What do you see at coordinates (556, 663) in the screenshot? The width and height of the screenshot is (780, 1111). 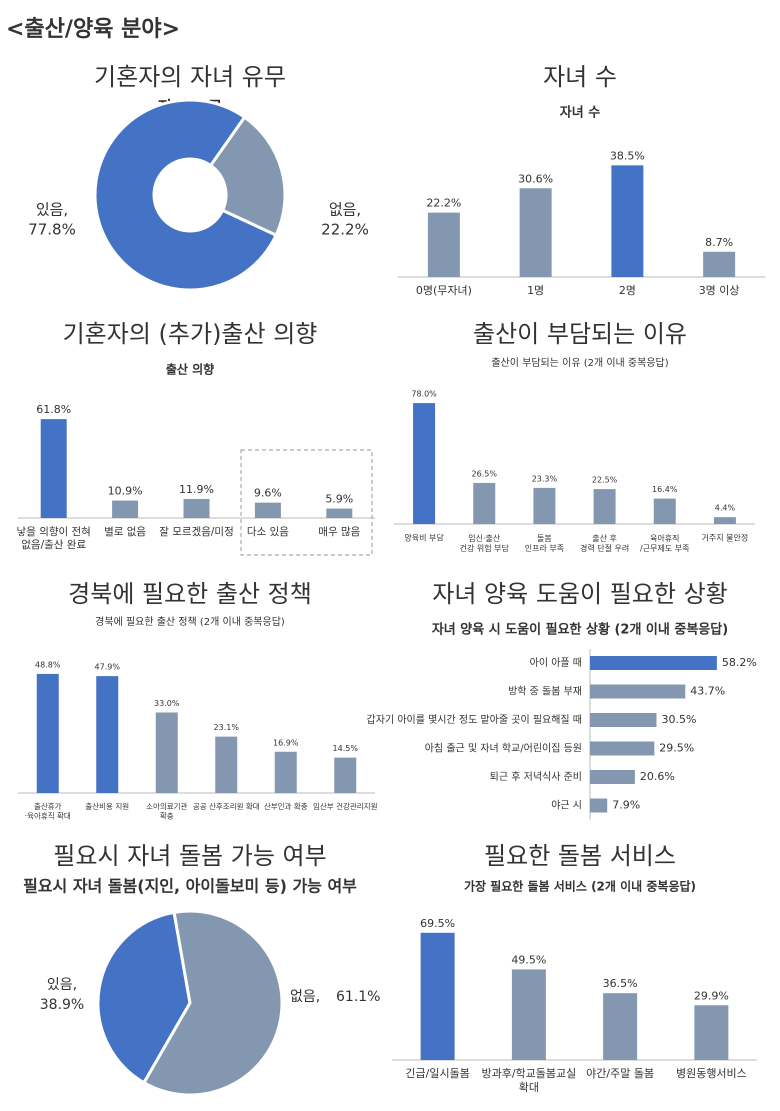 I see `category-label: 아이 아플 때` at bounding box center [556, 663].